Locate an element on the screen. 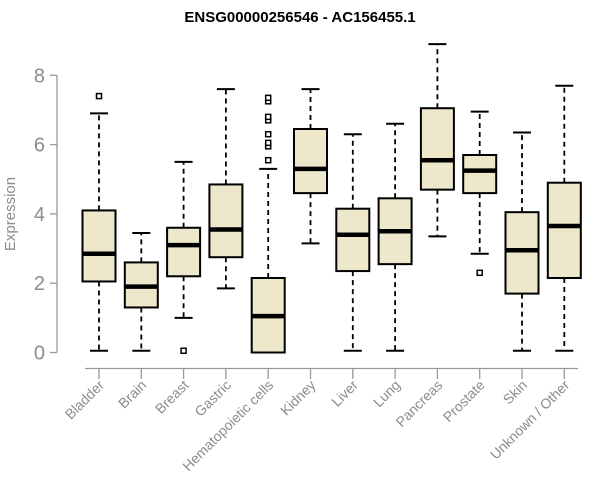 The image size is (600, 500). x-tick-label-pancreas: Pancreas is located at coordinates (418, 403).